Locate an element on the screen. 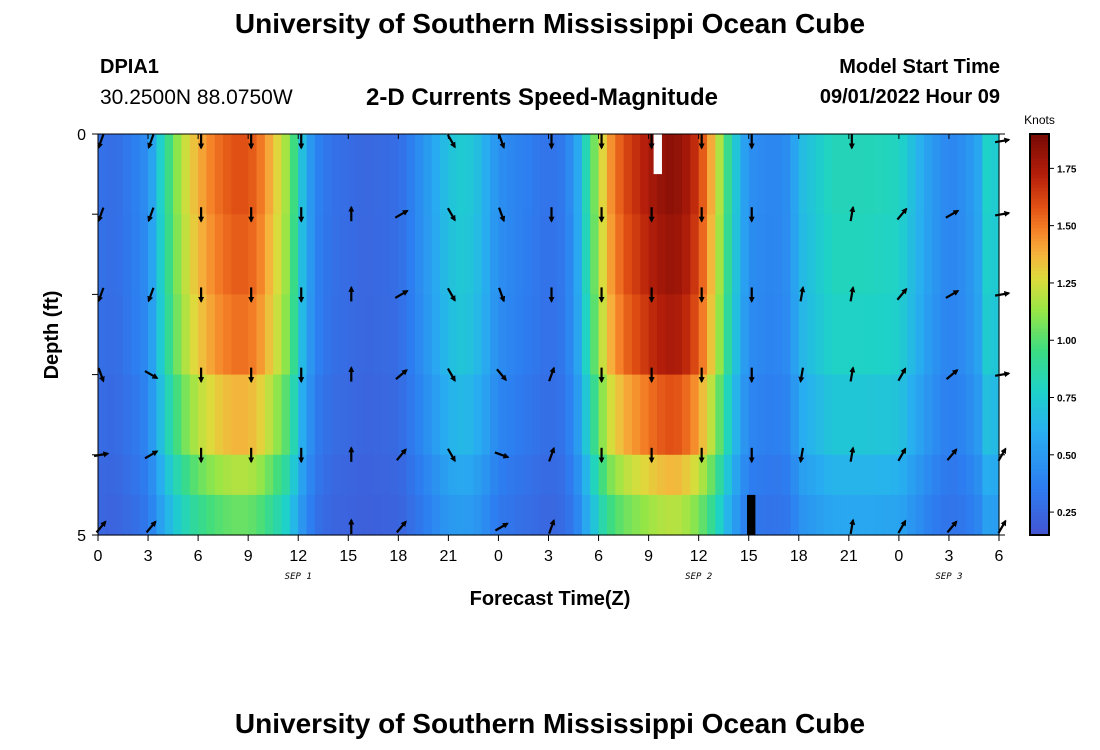  x-tick-label: 15 is located at coordinates (348, 556).